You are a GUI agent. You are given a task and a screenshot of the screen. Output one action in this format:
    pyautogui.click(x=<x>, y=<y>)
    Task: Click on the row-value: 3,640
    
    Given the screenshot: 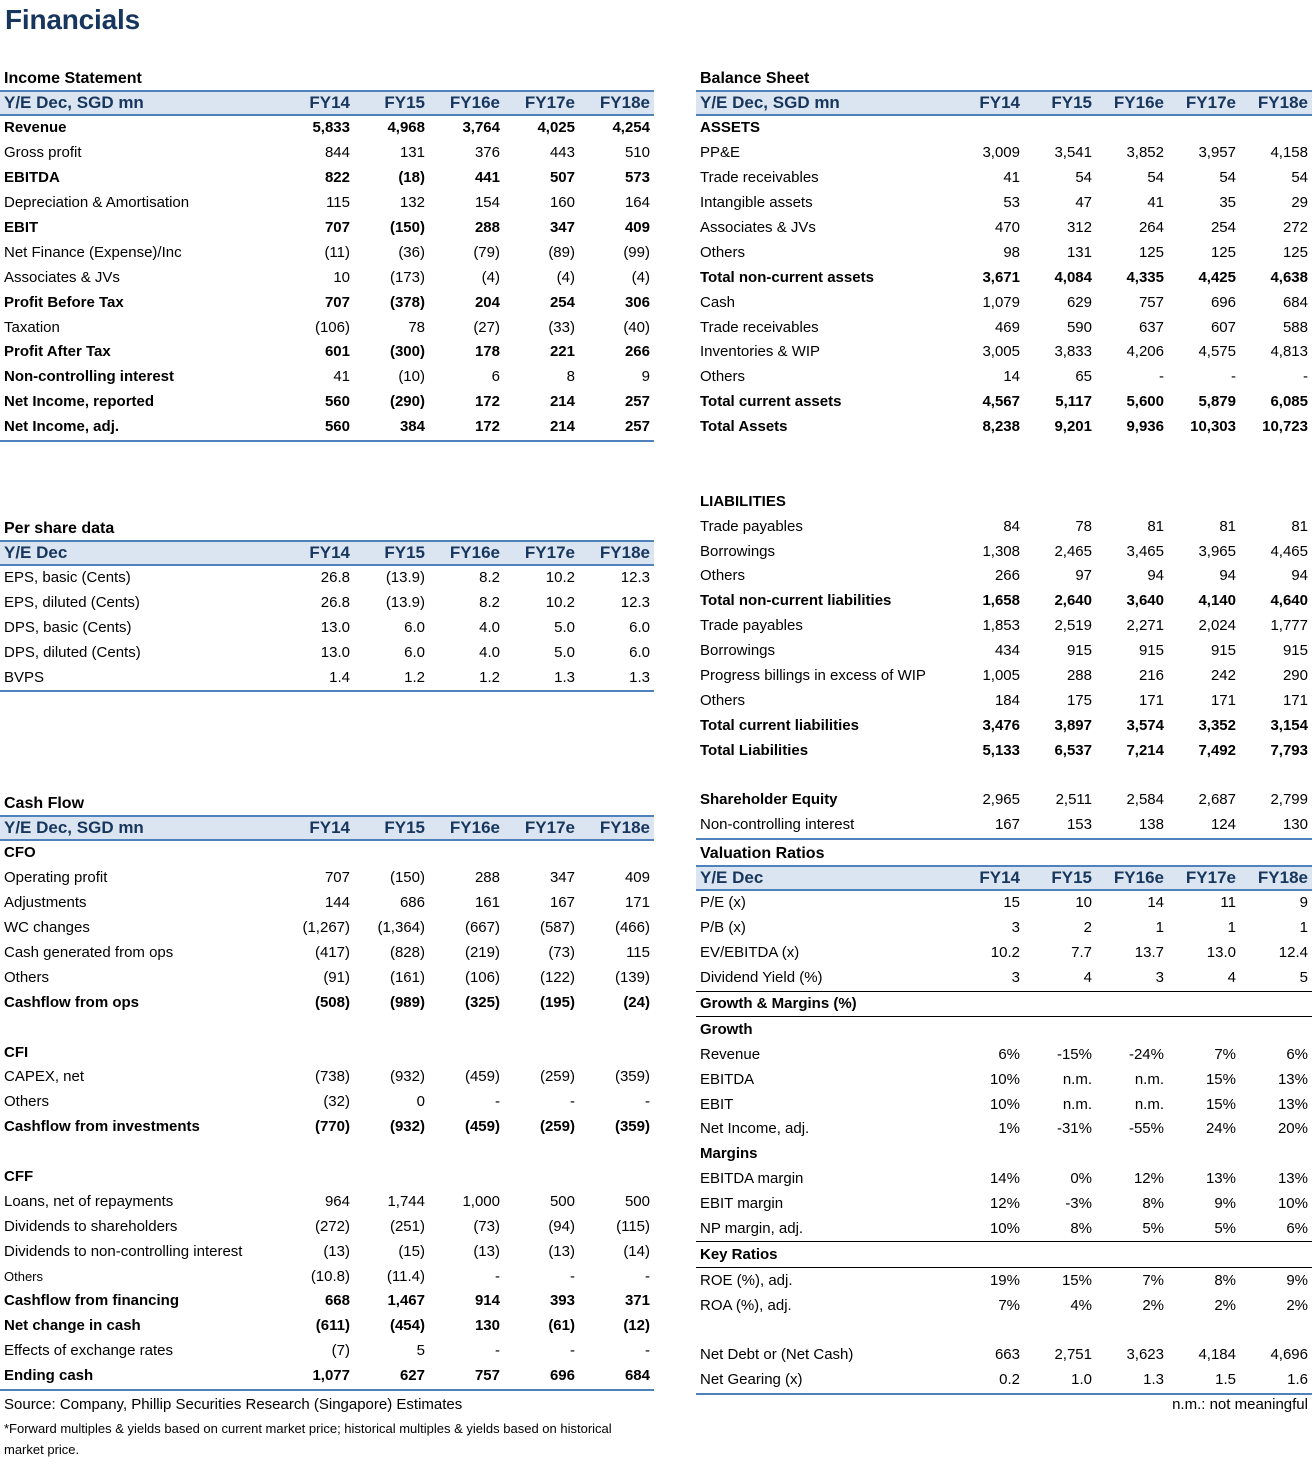 What is the action you would take?
    pyautogui.click(x=1145, y=601)
    